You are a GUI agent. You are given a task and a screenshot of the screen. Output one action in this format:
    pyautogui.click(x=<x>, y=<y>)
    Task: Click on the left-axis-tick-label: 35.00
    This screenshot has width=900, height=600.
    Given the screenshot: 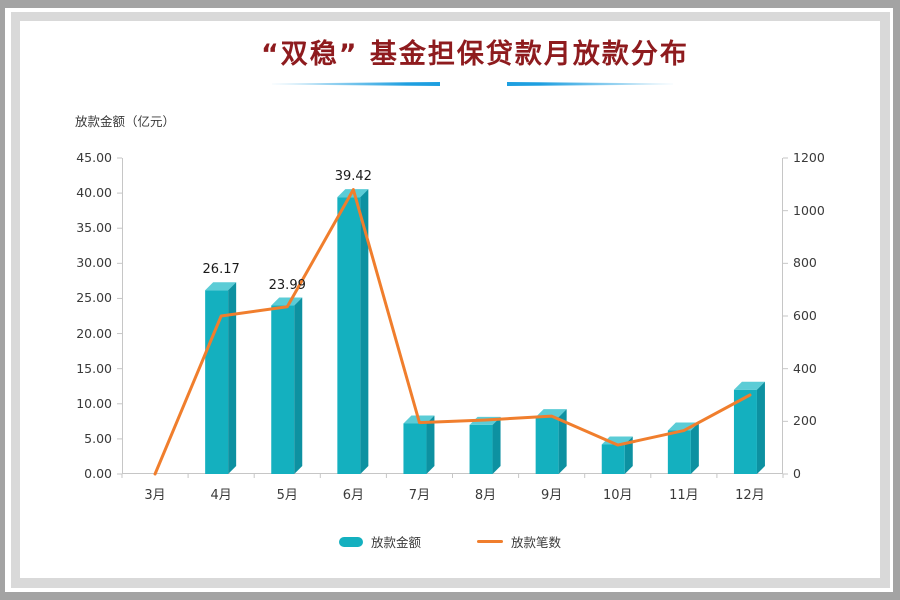 What is the action you would take?
    pyautogui.click(x=94, y=228)
    